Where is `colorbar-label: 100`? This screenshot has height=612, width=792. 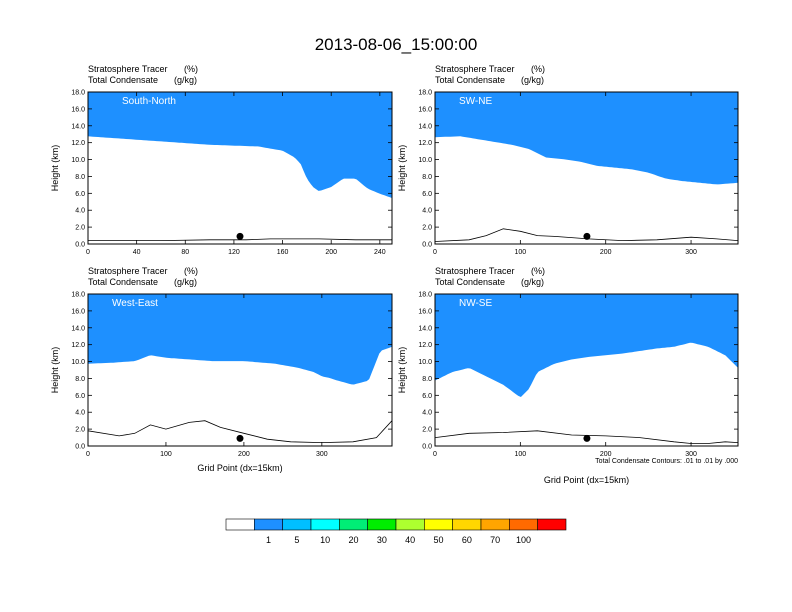 colorbar-label: 100 is located at coordinates (523, 540).